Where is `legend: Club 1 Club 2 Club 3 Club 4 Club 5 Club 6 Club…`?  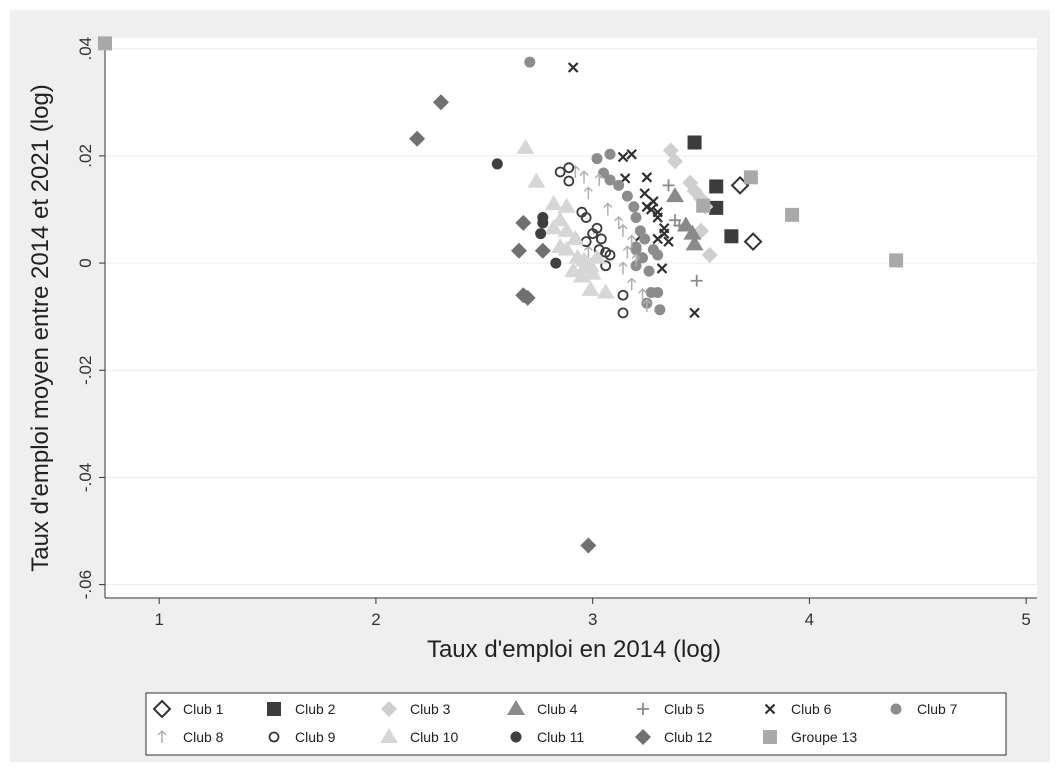
legend: Club 1 Club 2 Club 3 Club 4 Club 5 Club 6 Club… is located at coordinates (576, 724).